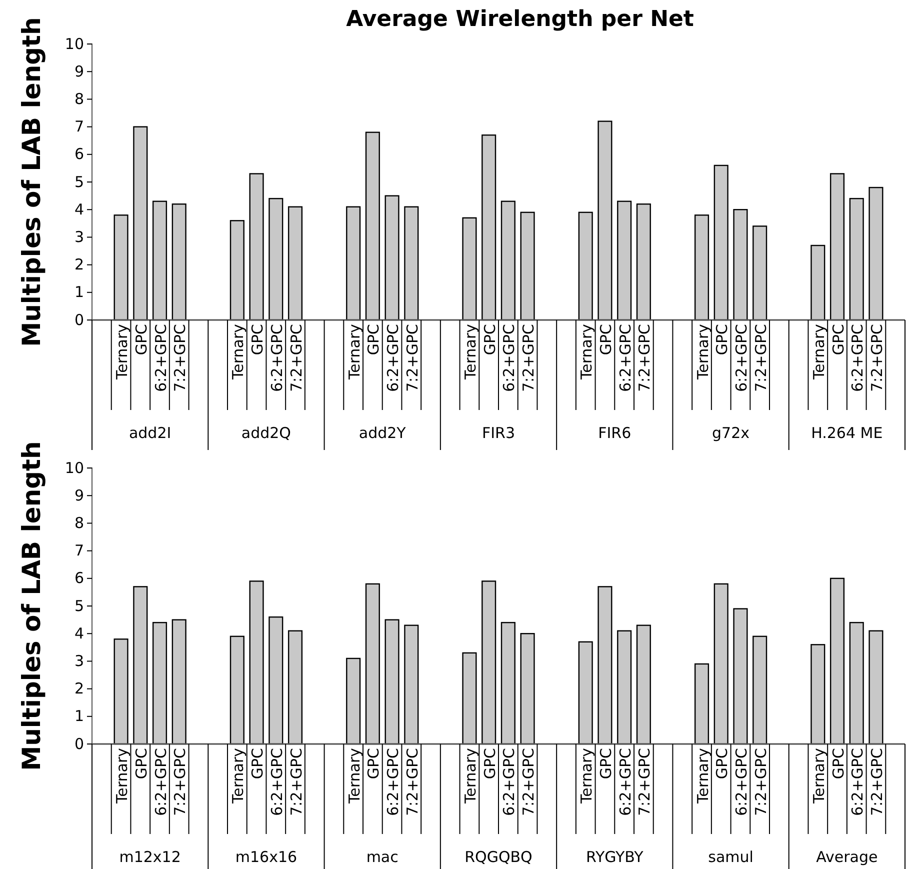 The image size is (909, 869). I want to click on text: H.264 ME, so click(847, 433).